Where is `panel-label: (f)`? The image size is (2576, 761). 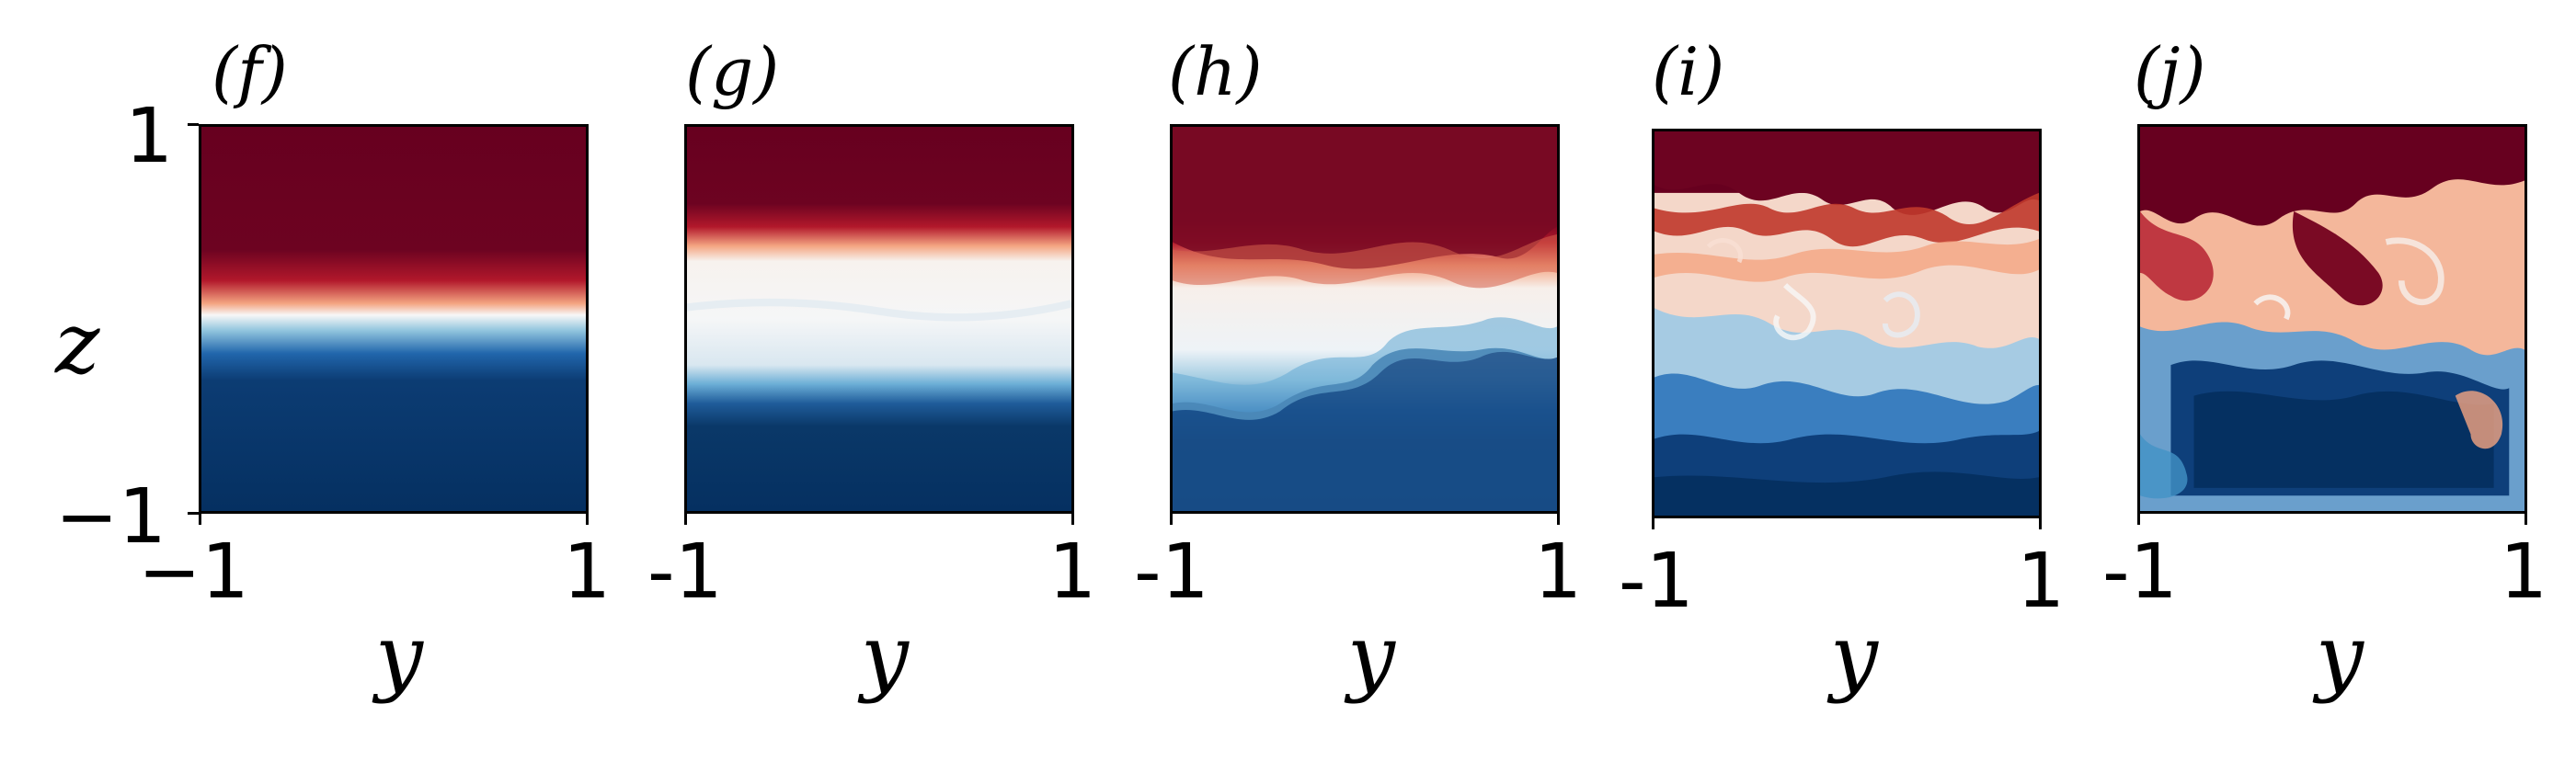
panel-label: (f) is located at coordinates (250, 71).